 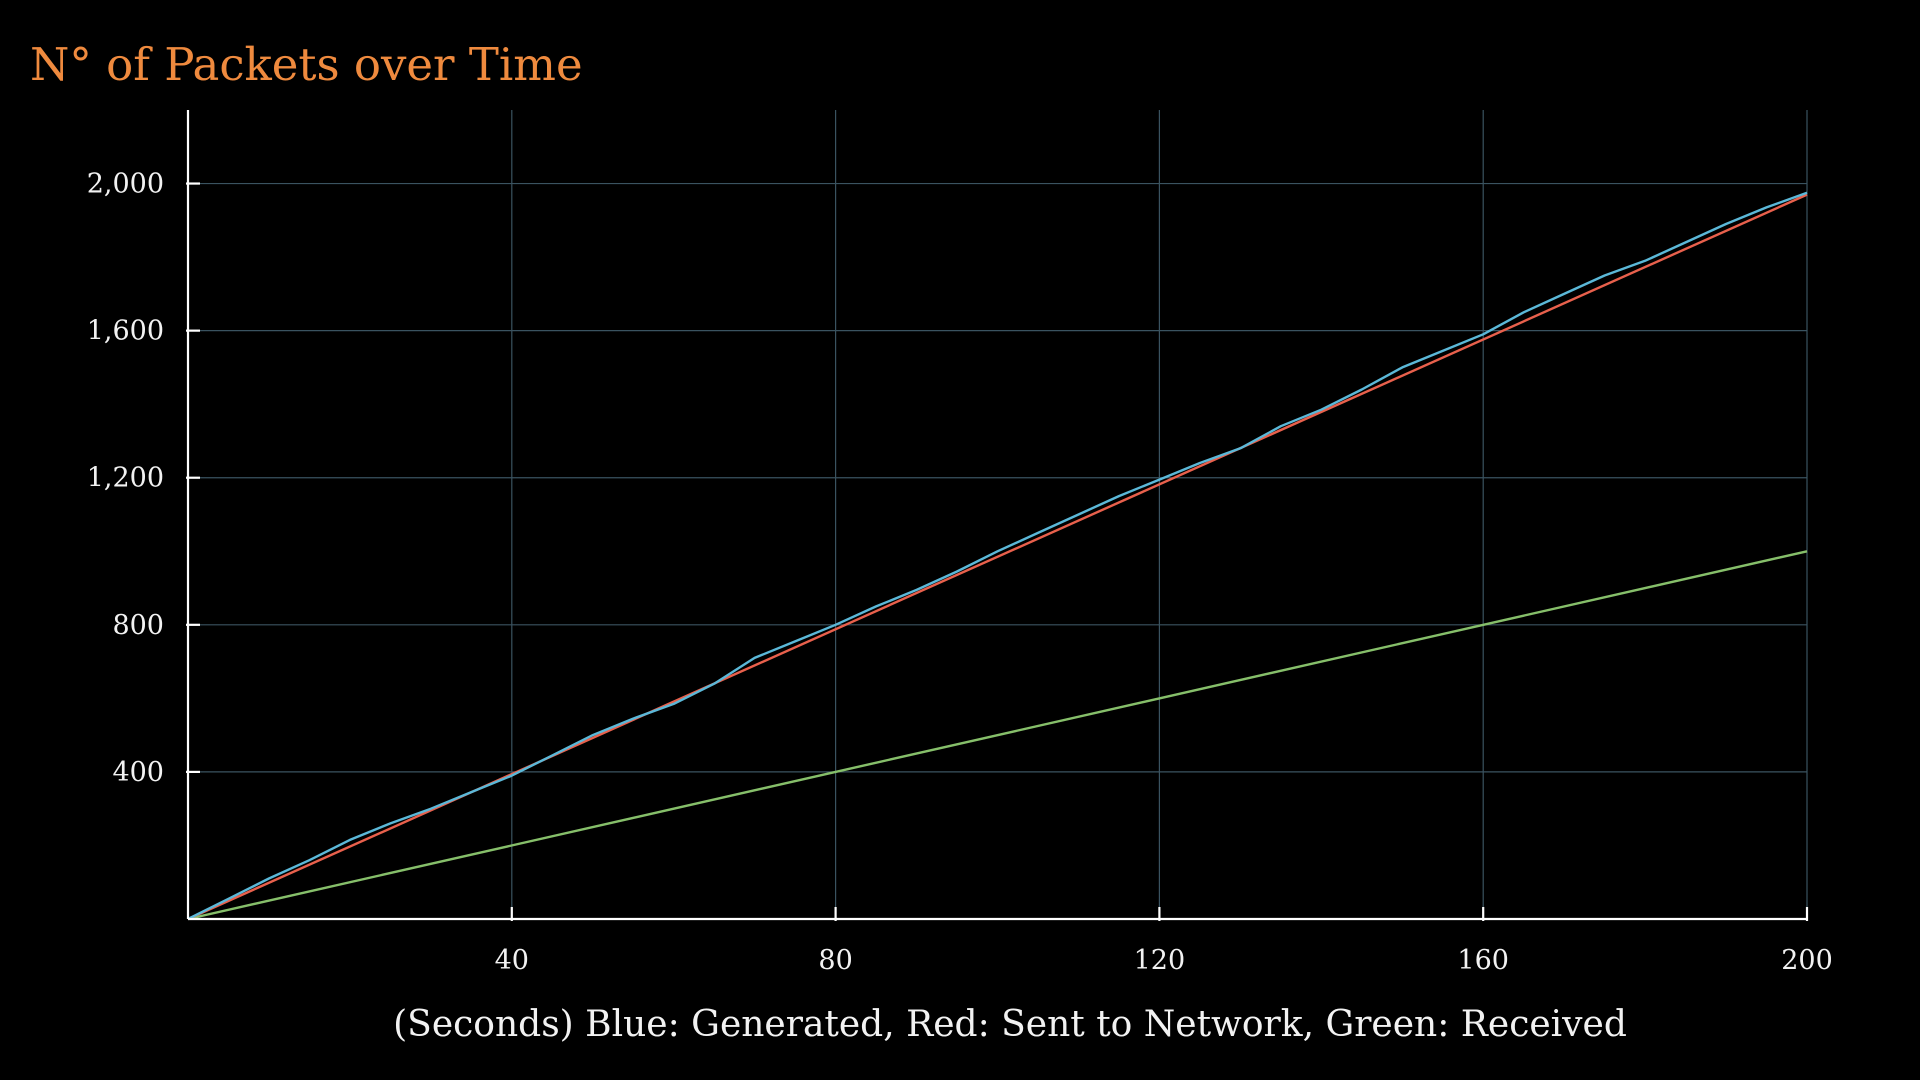 I want to click on chart-title: N° of Packets over Time, so click(x=306, y=64).